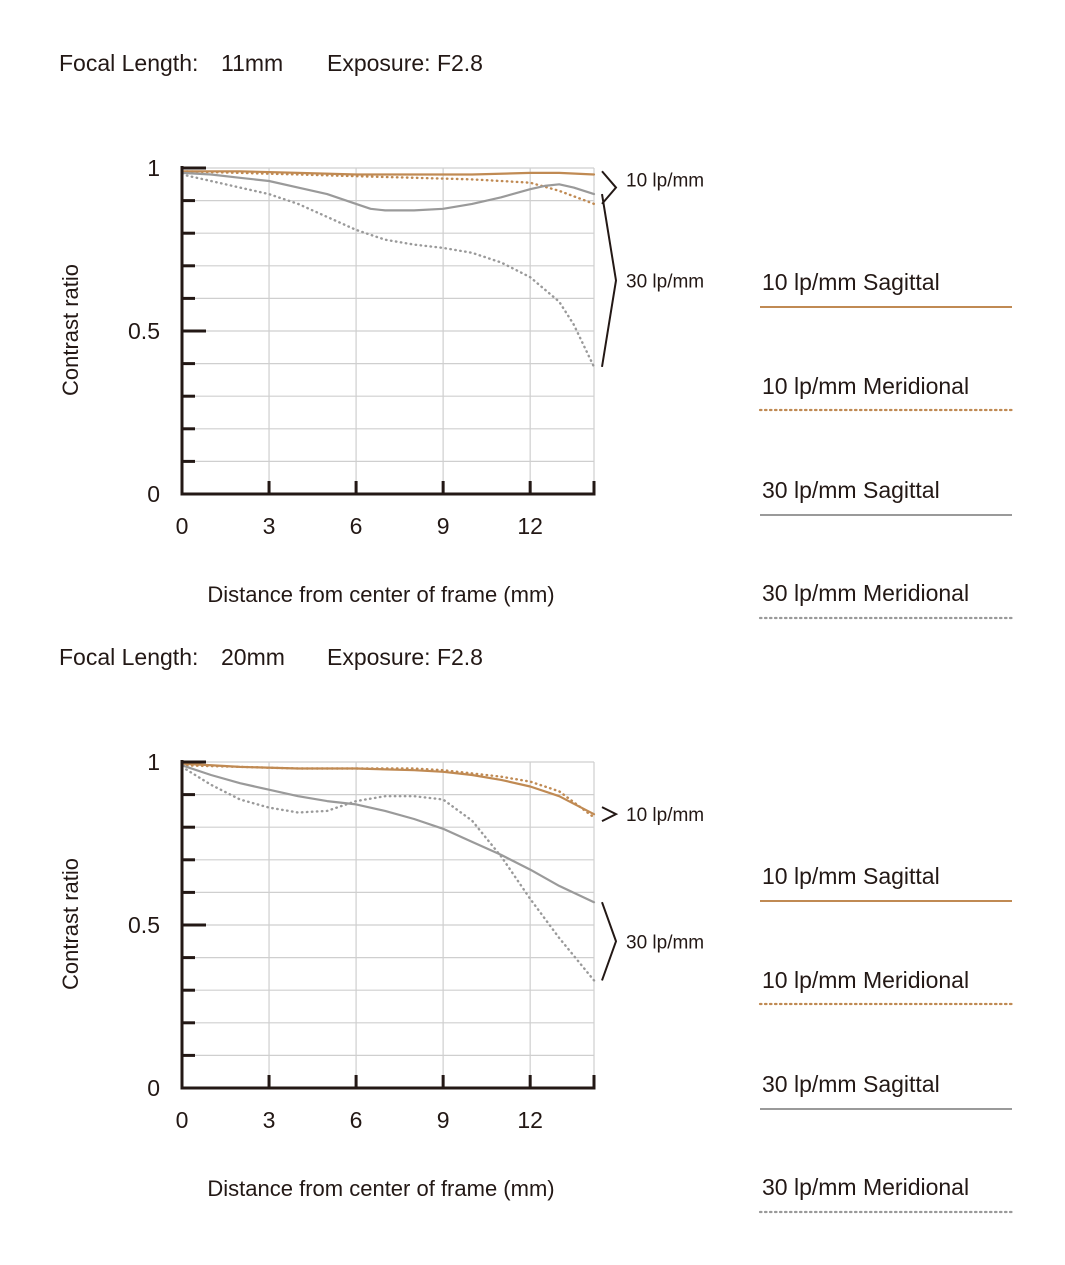 The image size is (1065, 1265). Describe the element at coordinates (388, 789) in the screenshot. I see `chart-2-series-10-lp-mm-sagittal` at that location.